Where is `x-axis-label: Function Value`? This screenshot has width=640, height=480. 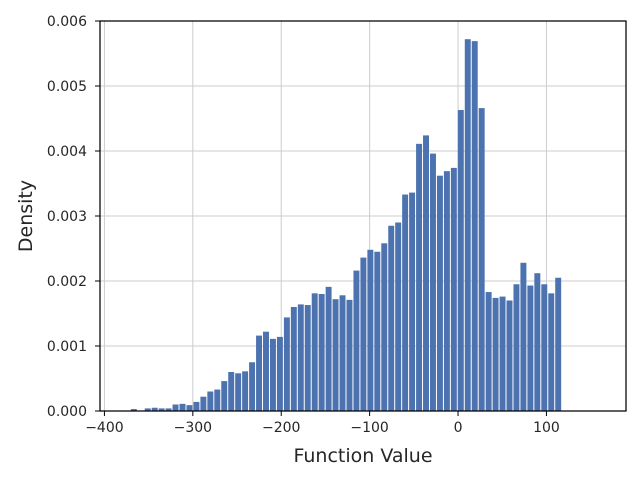 x-axis-label: Function Value is located at coordinates (362, 456).